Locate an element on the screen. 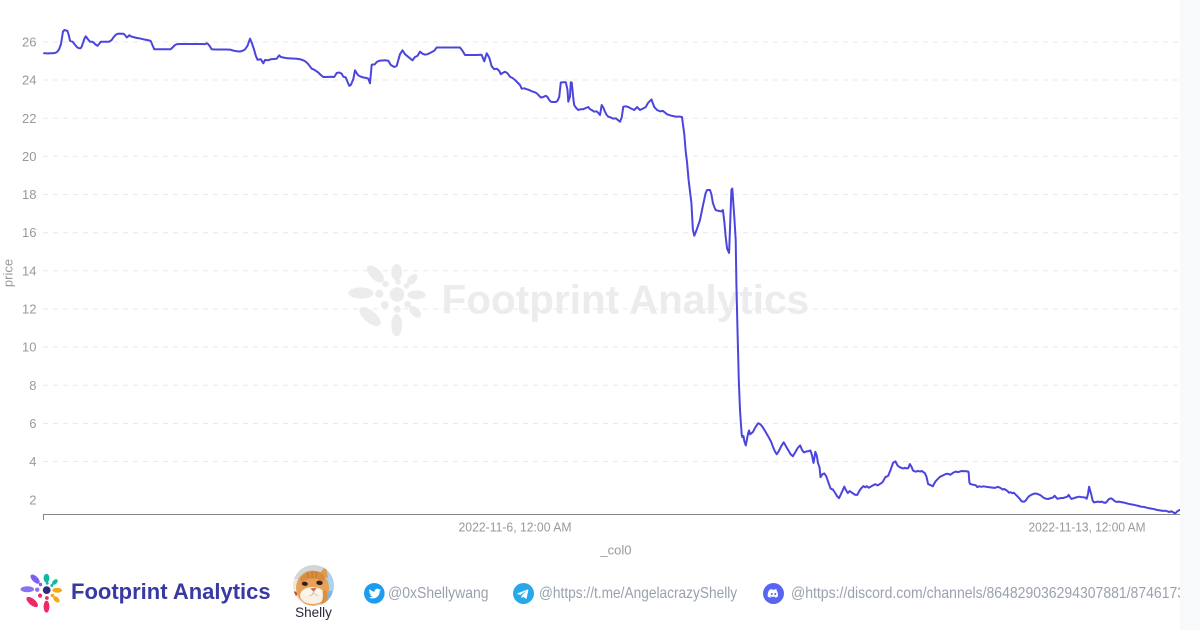 This screenshot has width=1200, height=630. svg-text: 18 is located at coordinates (29, 194).